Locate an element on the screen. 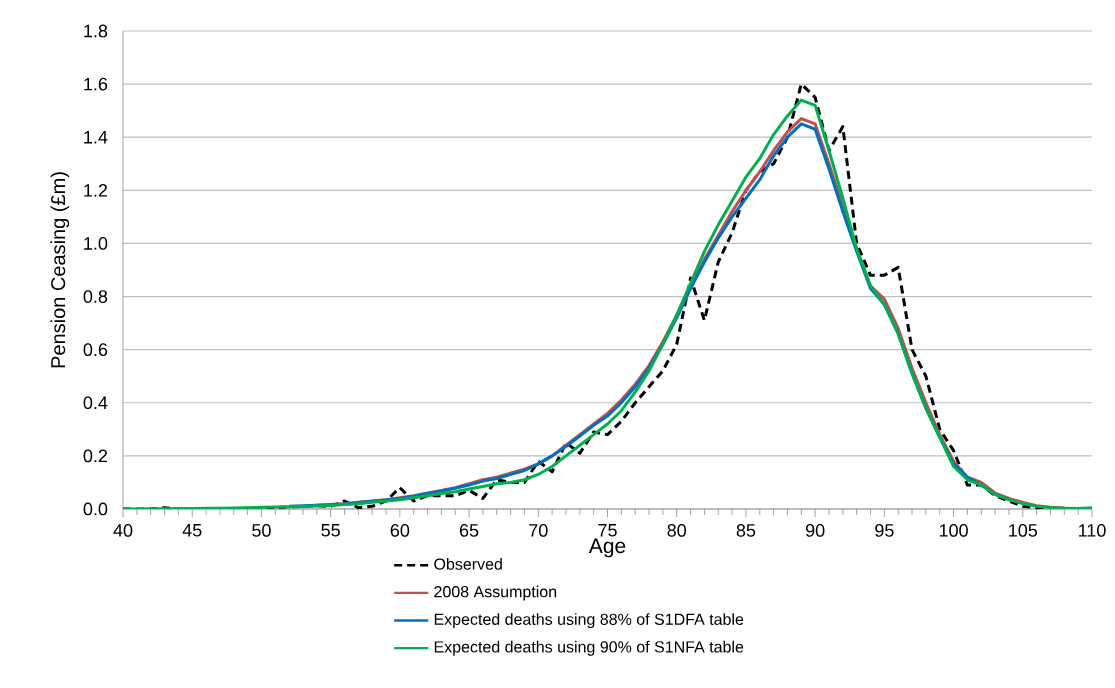  legend-label: Expected deaths using 88% of S1DFA table is located at coordinates (589, 621).